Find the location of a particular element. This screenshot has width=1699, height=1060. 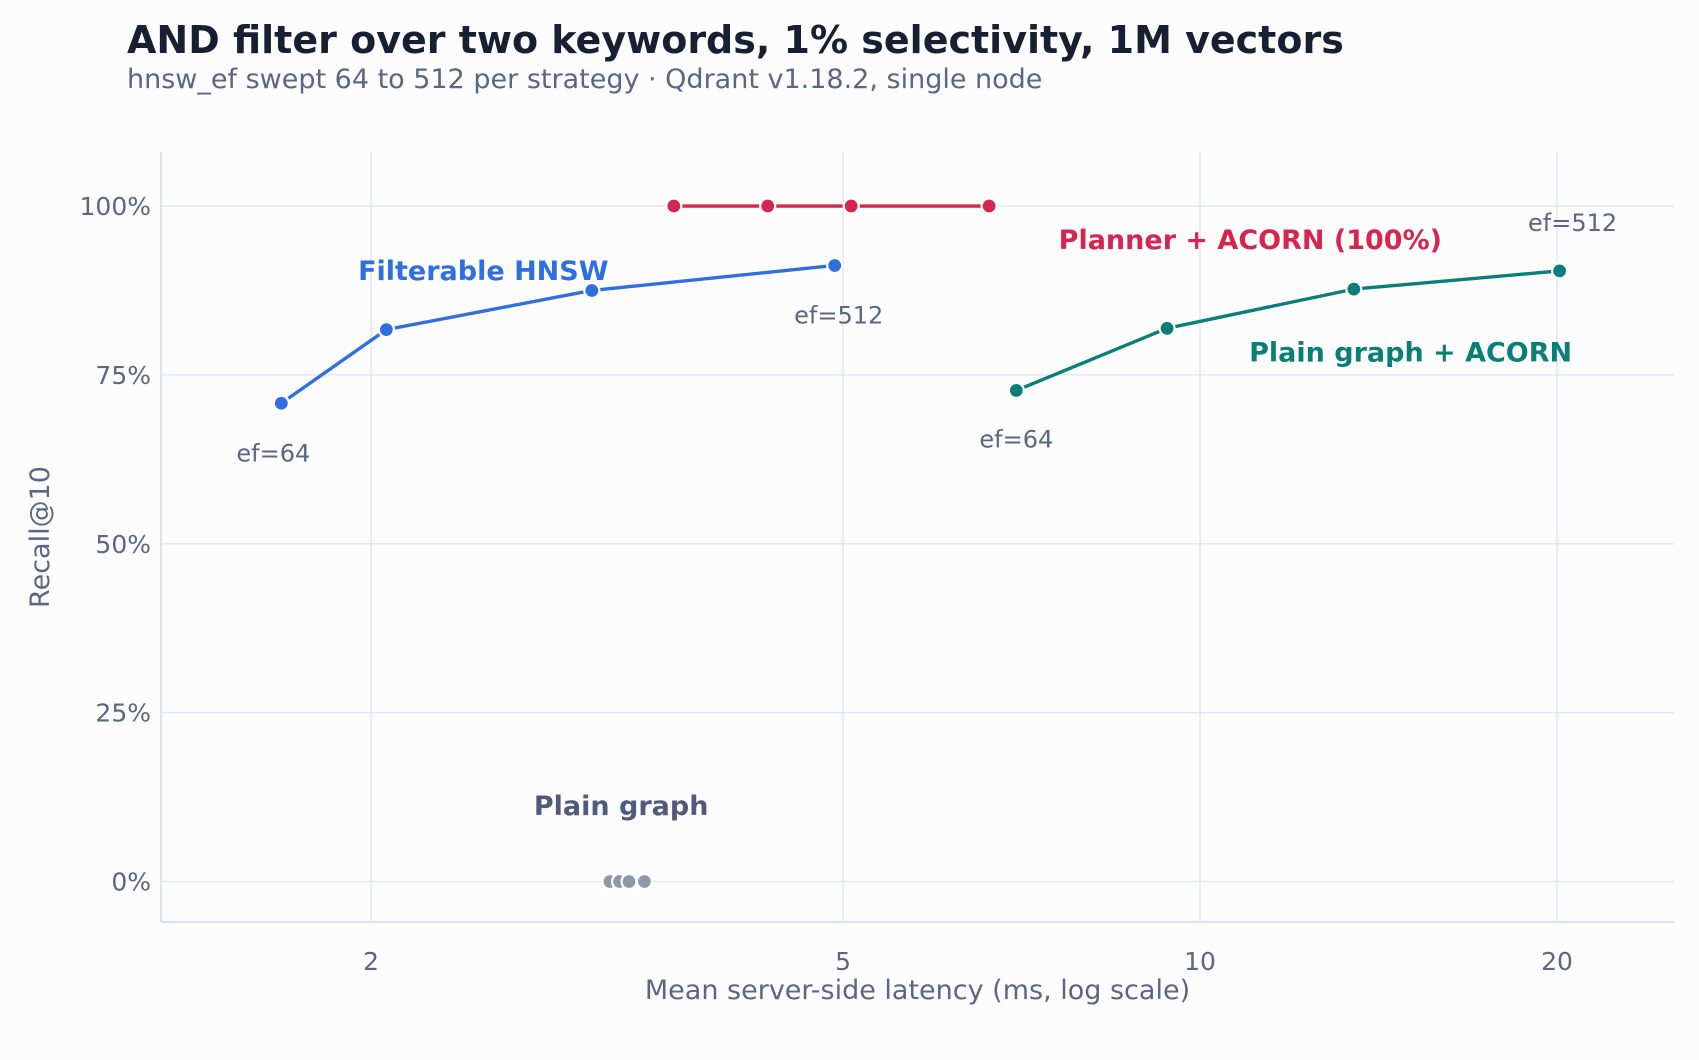

series-label: Planner + ACORN (100%) is located at coordinates (1250, 240).